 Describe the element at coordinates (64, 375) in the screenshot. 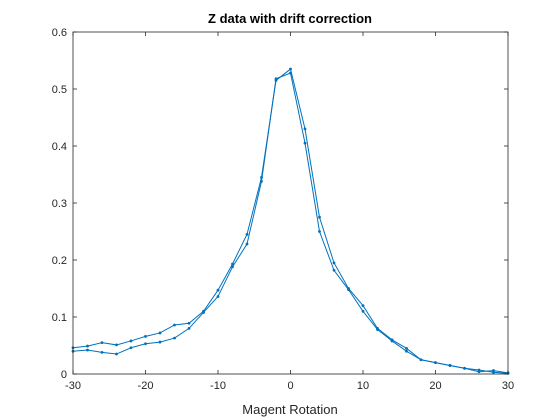

I see `y-tick-label: 0` at that location.